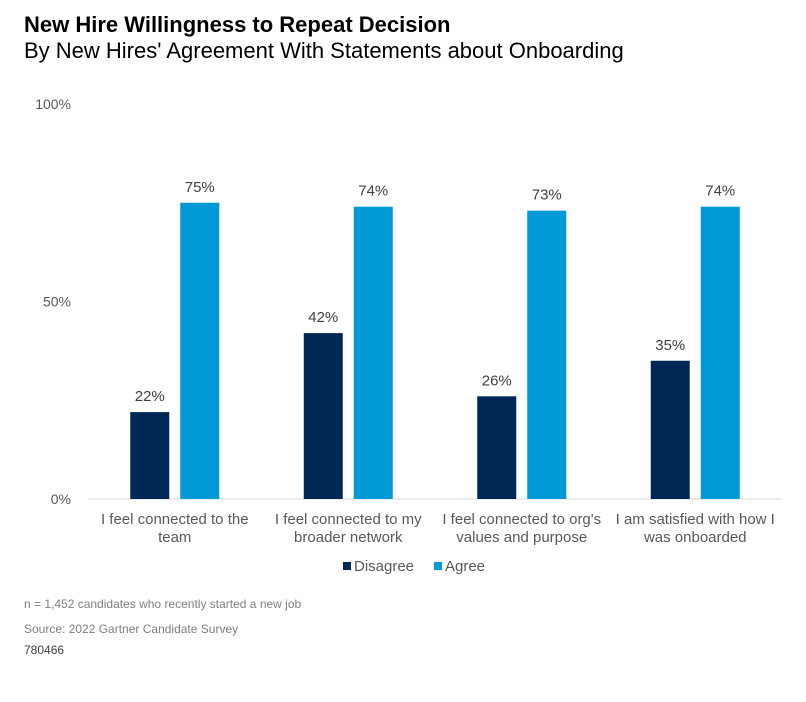 The height and width of the screenshot is (702, 806). What do you see at coordinates (150, 396) in the screenshot?
I see `data-label-disagree: 22%` at bounding box center [150, 396].